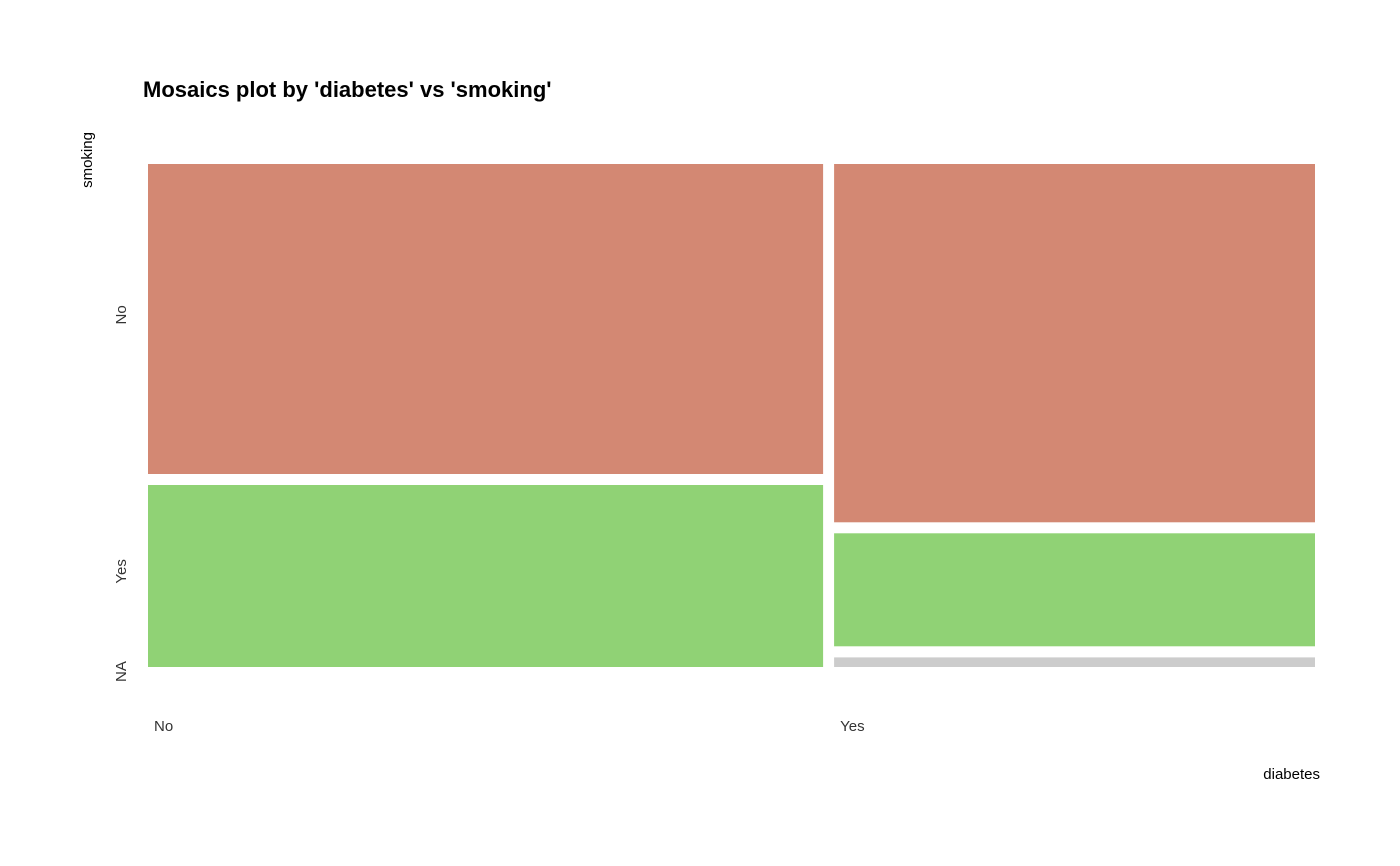 This screenshot has height=866, width=1400. What do you see at coordinates (121, 571) in the screenshot?
I see `y-tick-label-yes: Yes` at bounding box center [121, 571].